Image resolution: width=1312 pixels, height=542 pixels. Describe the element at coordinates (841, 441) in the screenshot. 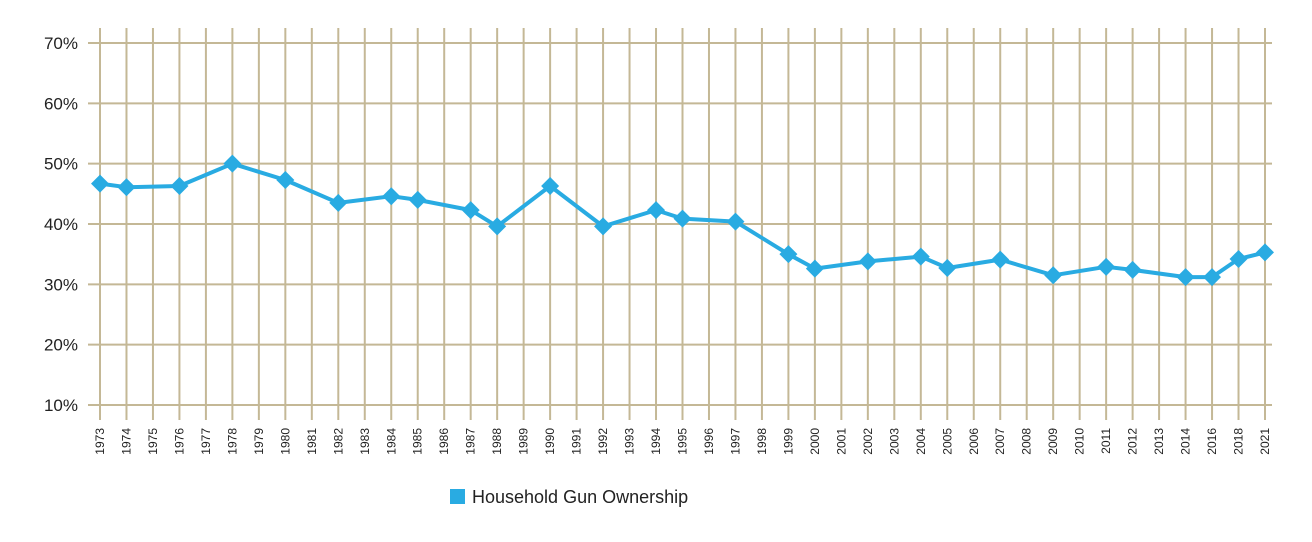

I see `x-tick-label: 2001` at that location.